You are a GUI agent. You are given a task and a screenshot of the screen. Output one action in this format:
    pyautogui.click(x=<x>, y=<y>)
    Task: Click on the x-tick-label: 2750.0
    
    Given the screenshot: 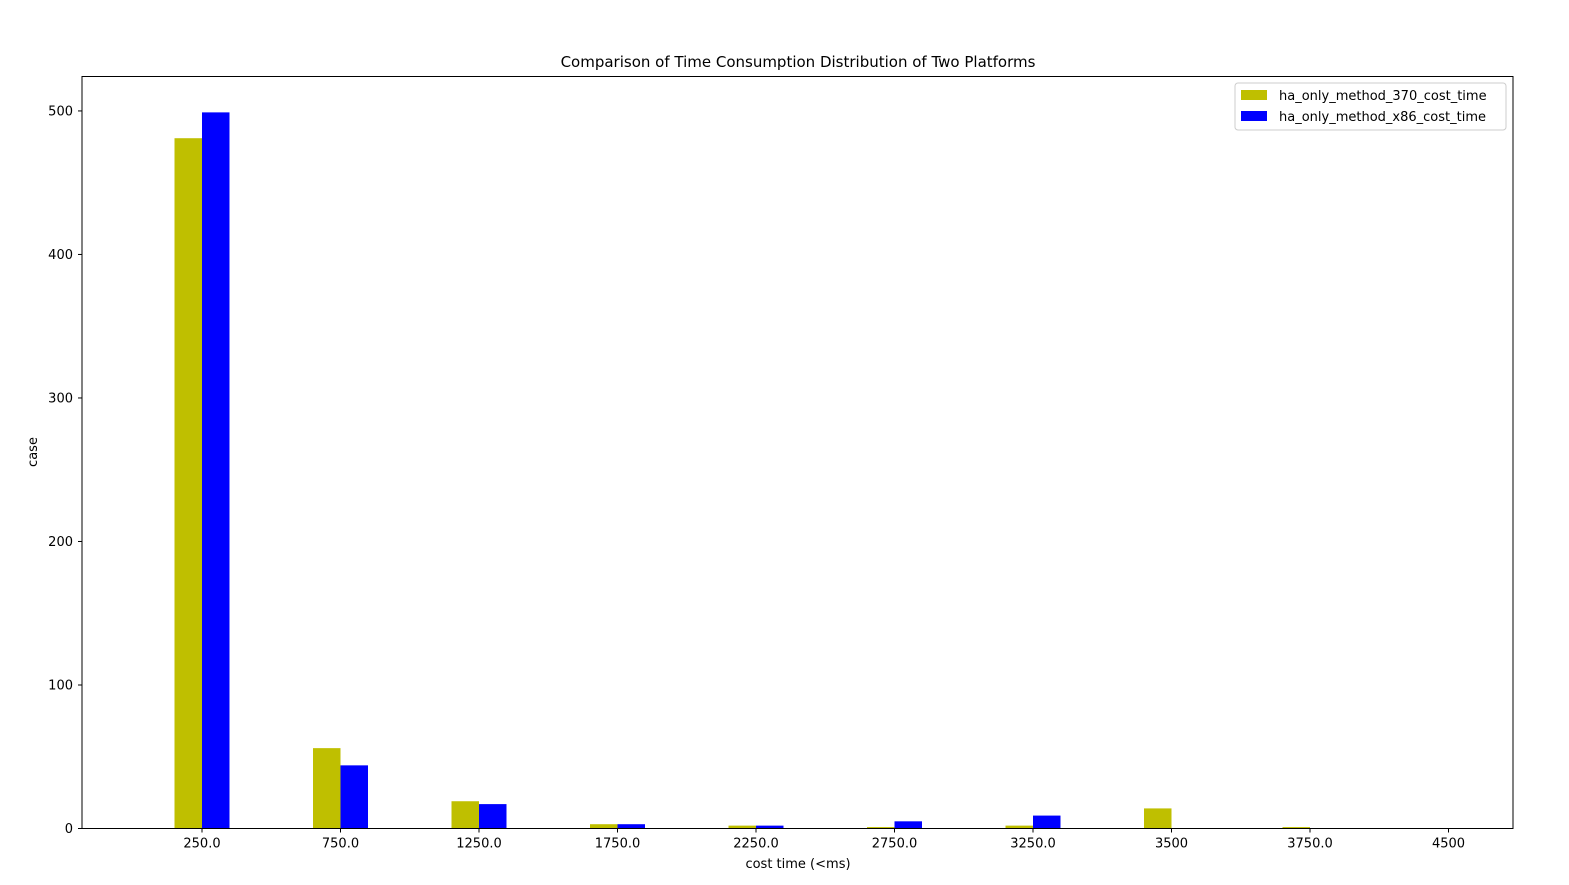 What is the action you would take?
    pyautogui.click(x=895, y=844)
    